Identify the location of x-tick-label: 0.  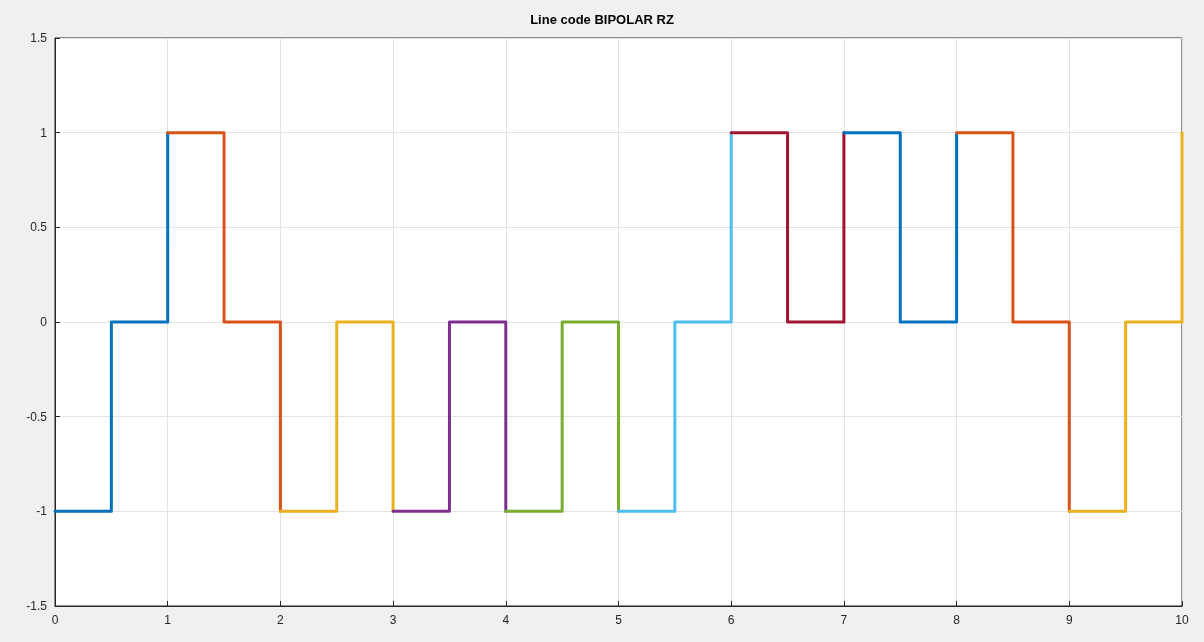
(55, 620).